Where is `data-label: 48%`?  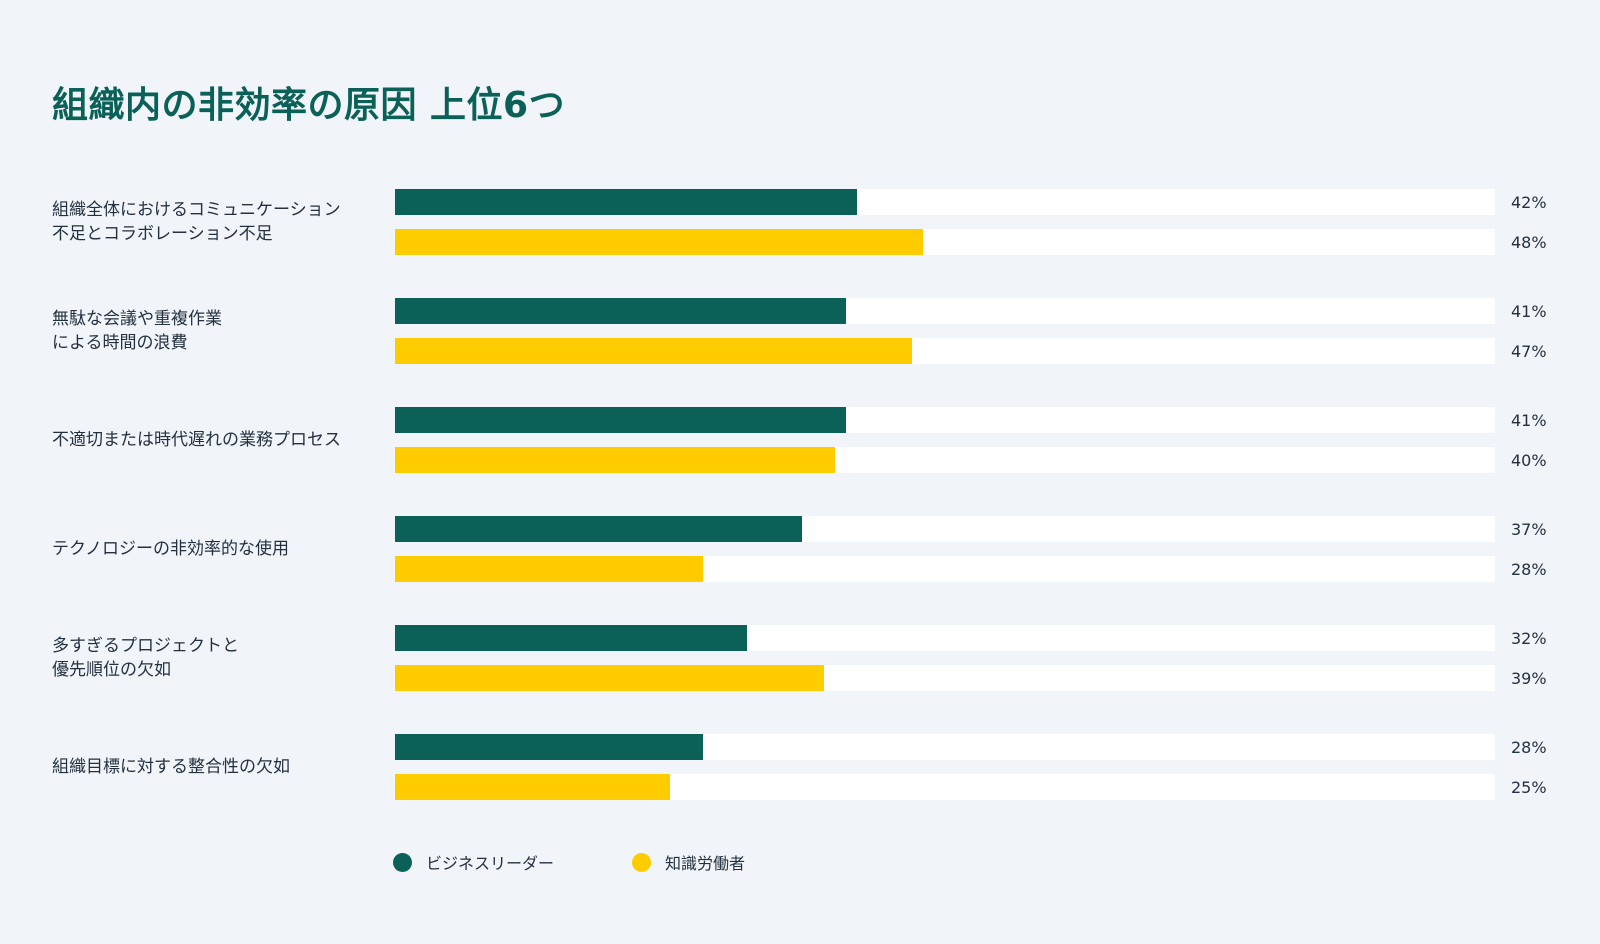
data-label: 48% is located at coordinates (1529, 242).